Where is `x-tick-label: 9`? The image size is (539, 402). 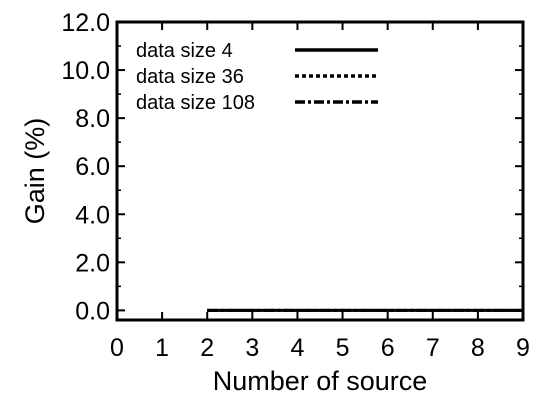
x-tick-label: 9 is located at coordinates (523, 348).